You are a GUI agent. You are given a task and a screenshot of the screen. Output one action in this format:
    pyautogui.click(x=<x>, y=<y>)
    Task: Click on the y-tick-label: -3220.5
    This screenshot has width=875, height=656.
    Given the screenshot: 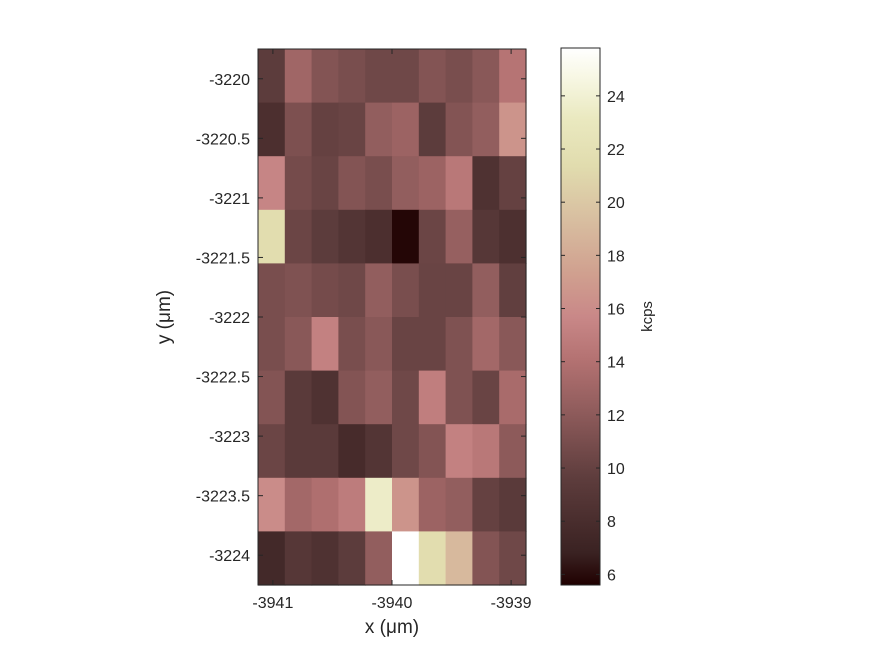 What is the action you would take?
    pyautogui.click(x=223, y=139)
    